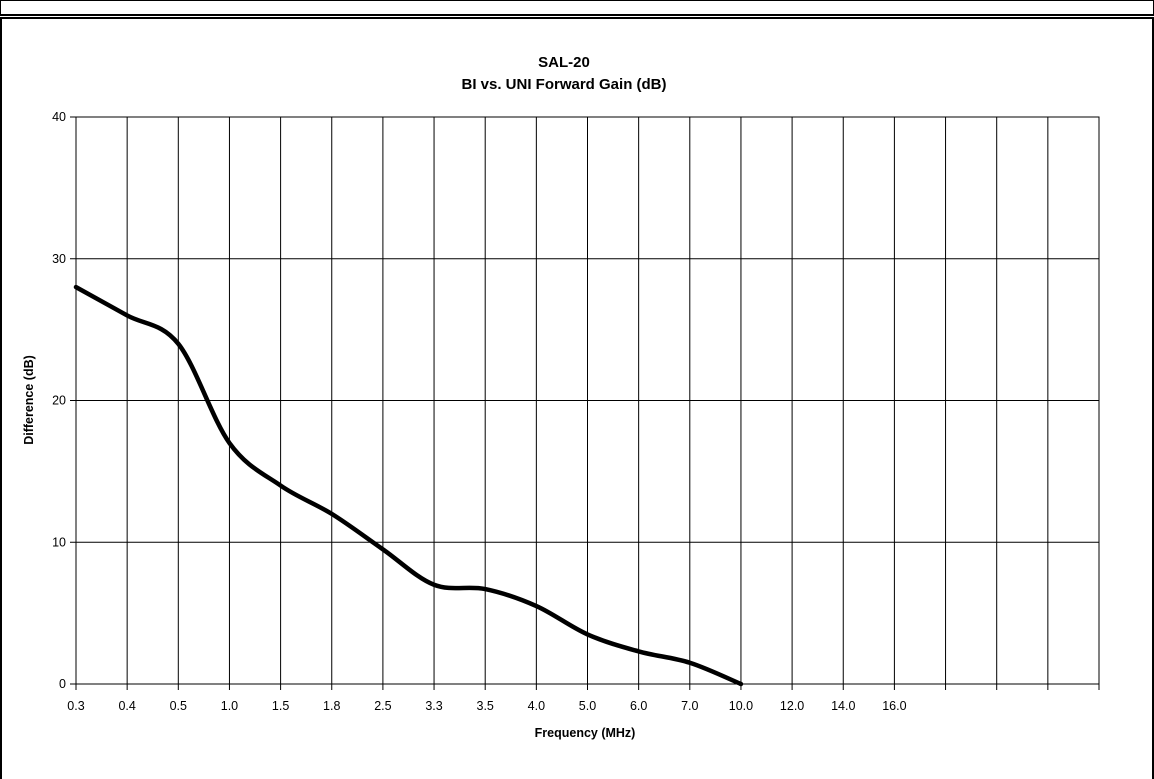 The width and height of the screenshot is (1154, 779). Describe the element at coordinates (433, 706) in the screenshot. I see `x-tick-label: 3.3` at that location.